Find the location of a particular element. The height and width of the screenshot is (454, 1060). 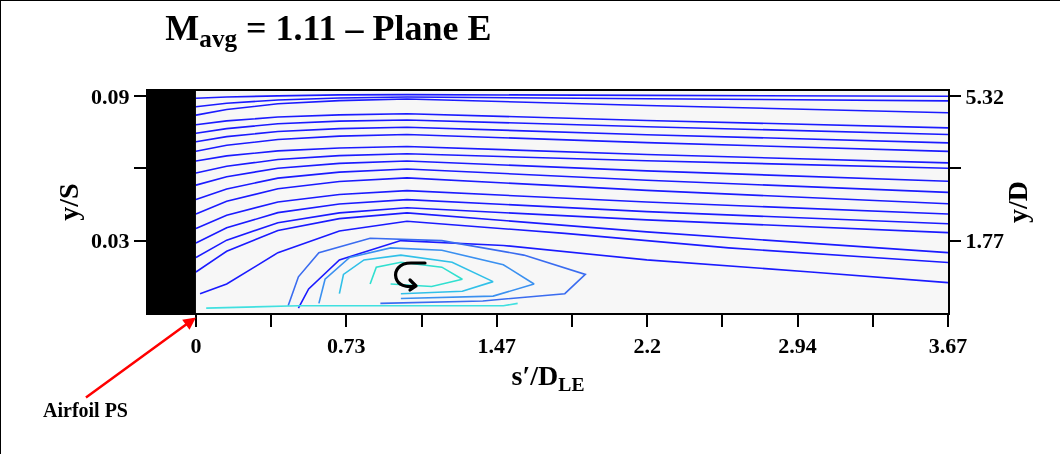

y-axis-title: y/S is located at coordinates (69, 202).